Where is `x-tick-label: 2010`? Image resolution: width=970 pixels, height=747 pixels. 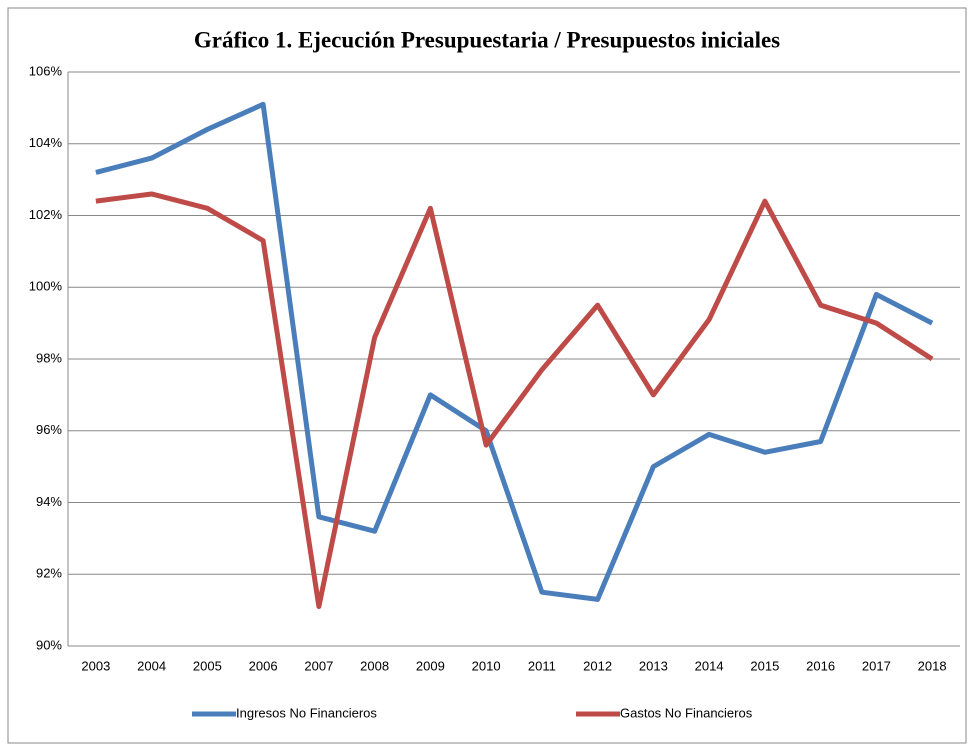 x-tick-label: 2010 is located at coordinates (486, 665).